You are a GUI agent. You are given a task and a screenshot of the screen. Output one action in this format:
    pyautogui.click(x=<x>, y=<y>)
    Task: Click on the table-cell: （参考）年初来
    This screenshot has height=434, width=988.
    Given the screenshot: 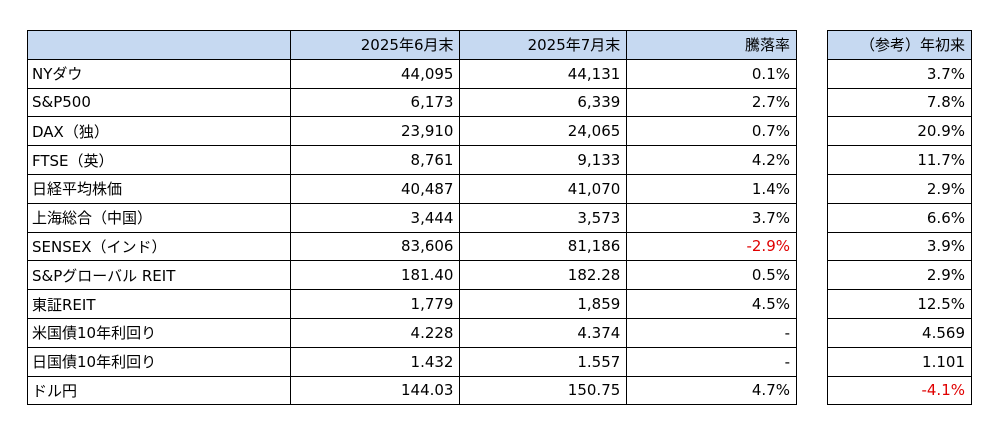 What is the action you would take?
    pyautogui.click(x=899, y=45)
    